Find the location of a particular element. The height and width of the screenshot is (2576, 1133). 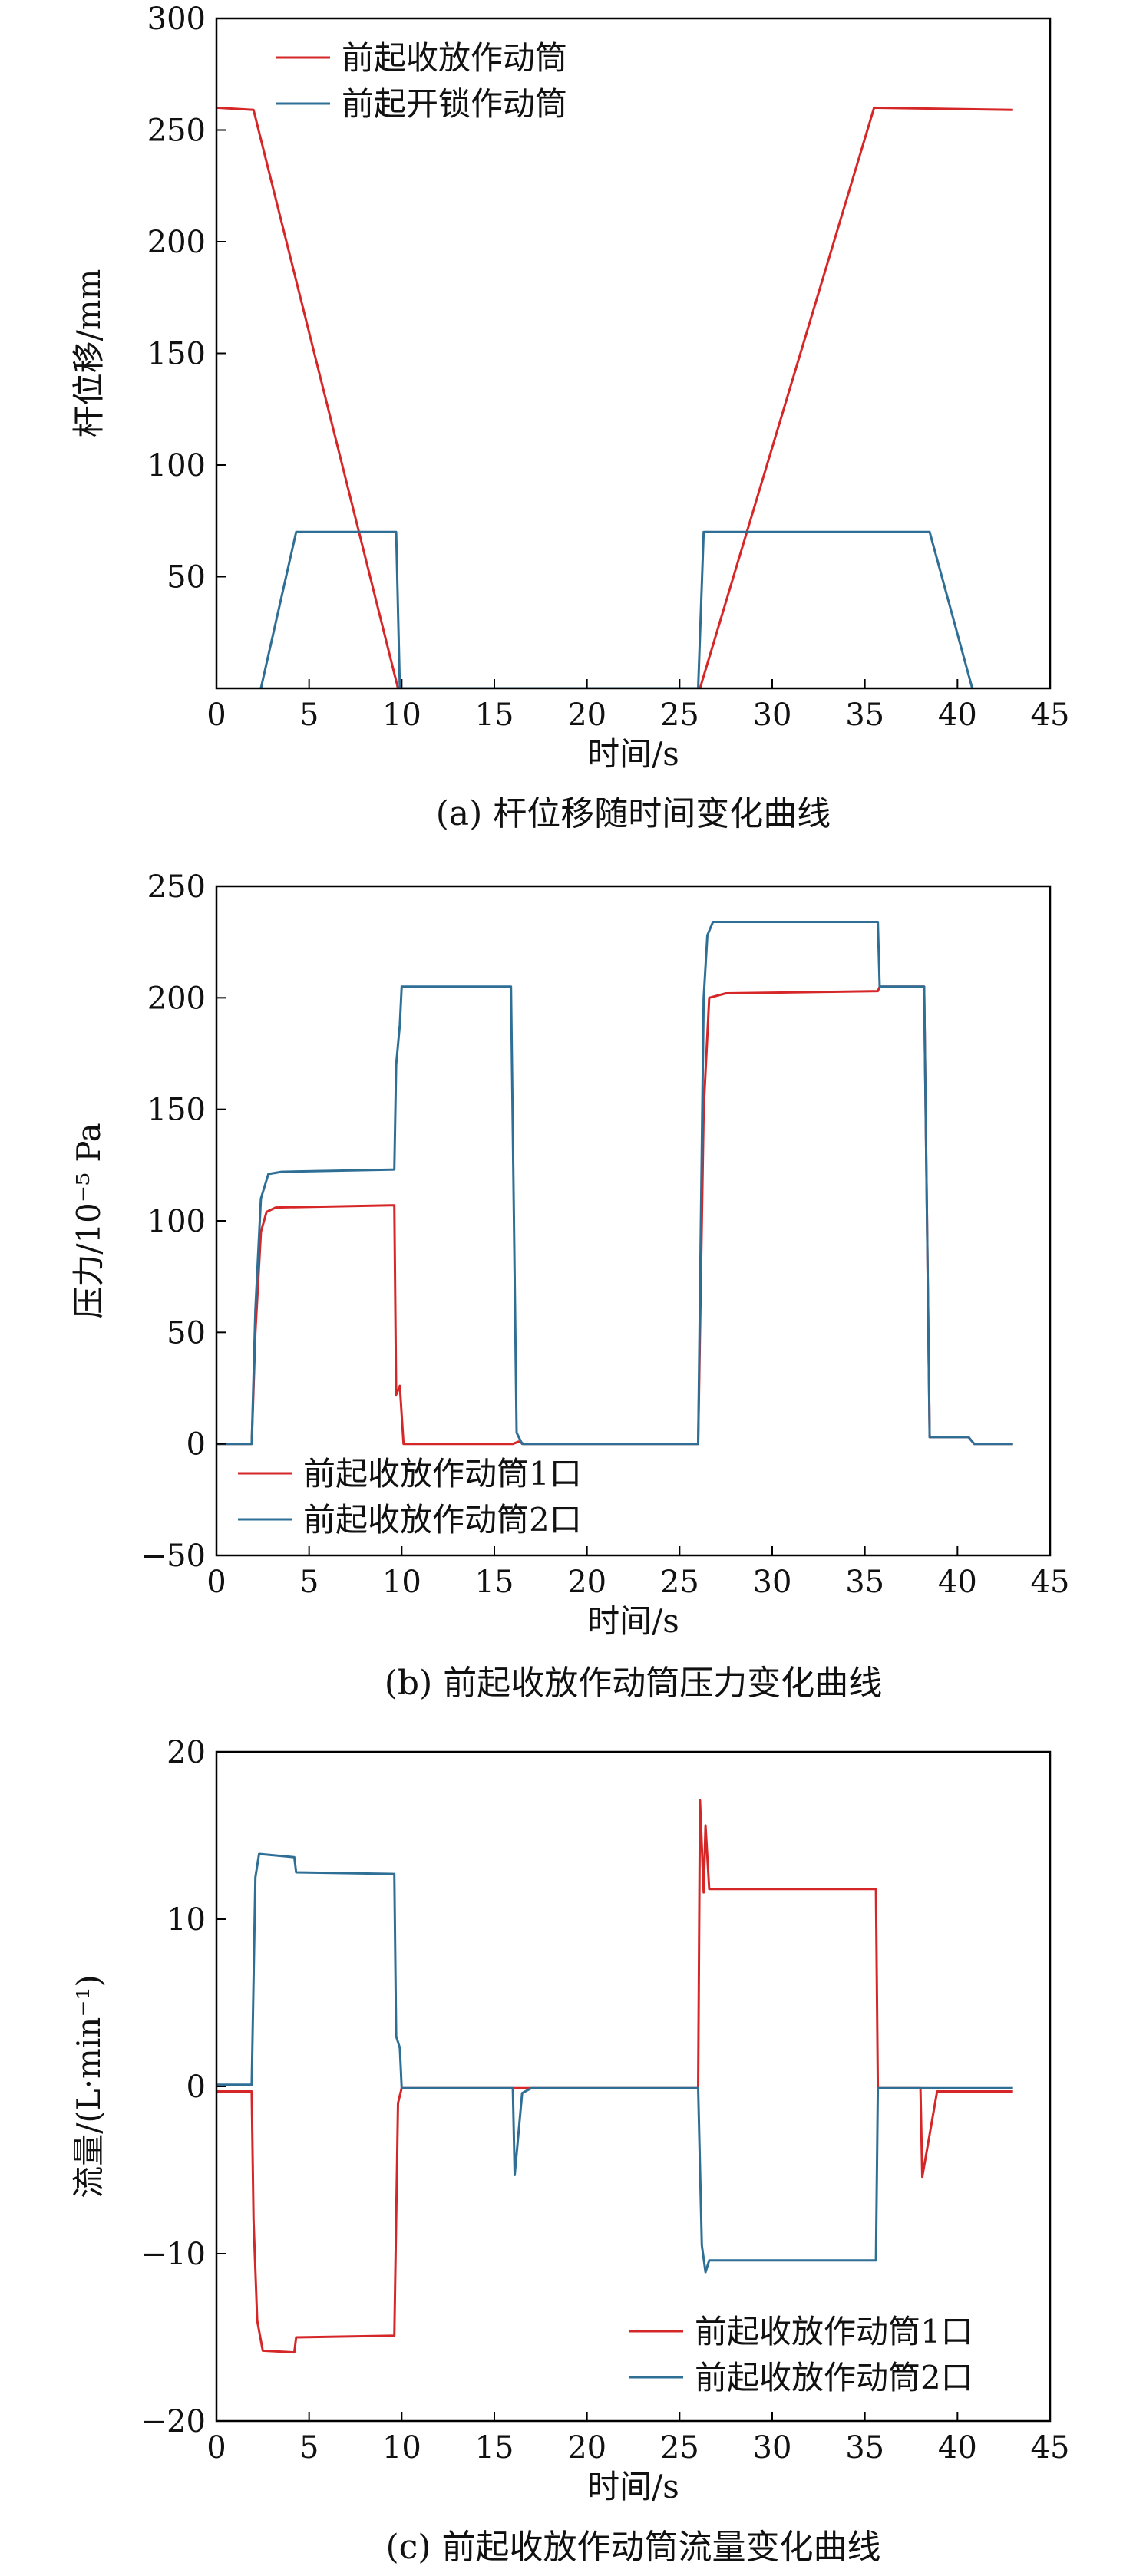

chart-caption: (a) 杆位移随时间变化曲线 is located at coordinates (634, 813).